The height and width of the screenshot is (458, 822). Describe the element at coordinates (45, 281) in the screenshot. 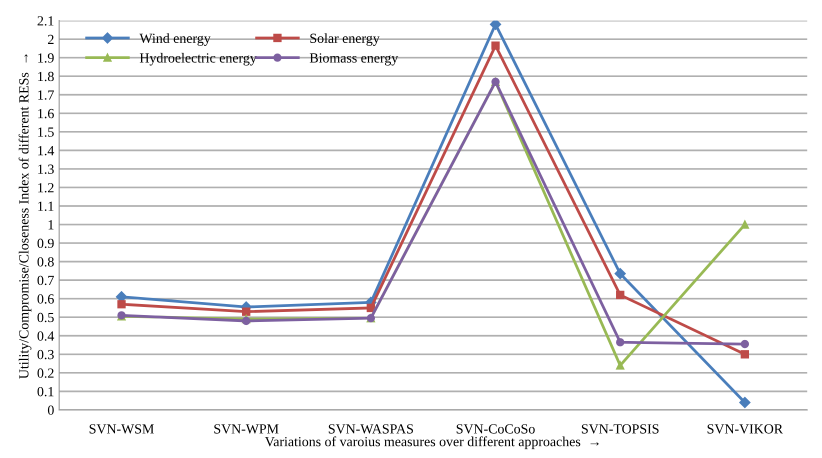

I see `y-tick-label: 0.7` at that location.